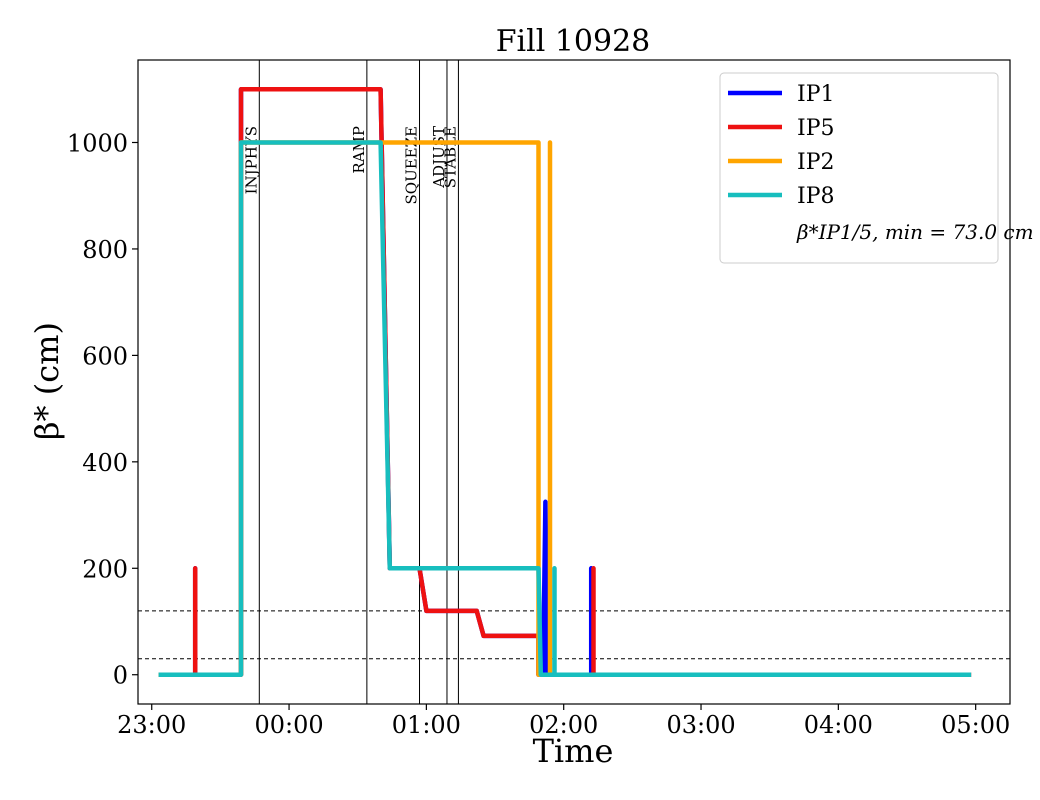 This screenshot has height=800, width=1040. I want to click on y-tick-label: 200, so click(105, 569).